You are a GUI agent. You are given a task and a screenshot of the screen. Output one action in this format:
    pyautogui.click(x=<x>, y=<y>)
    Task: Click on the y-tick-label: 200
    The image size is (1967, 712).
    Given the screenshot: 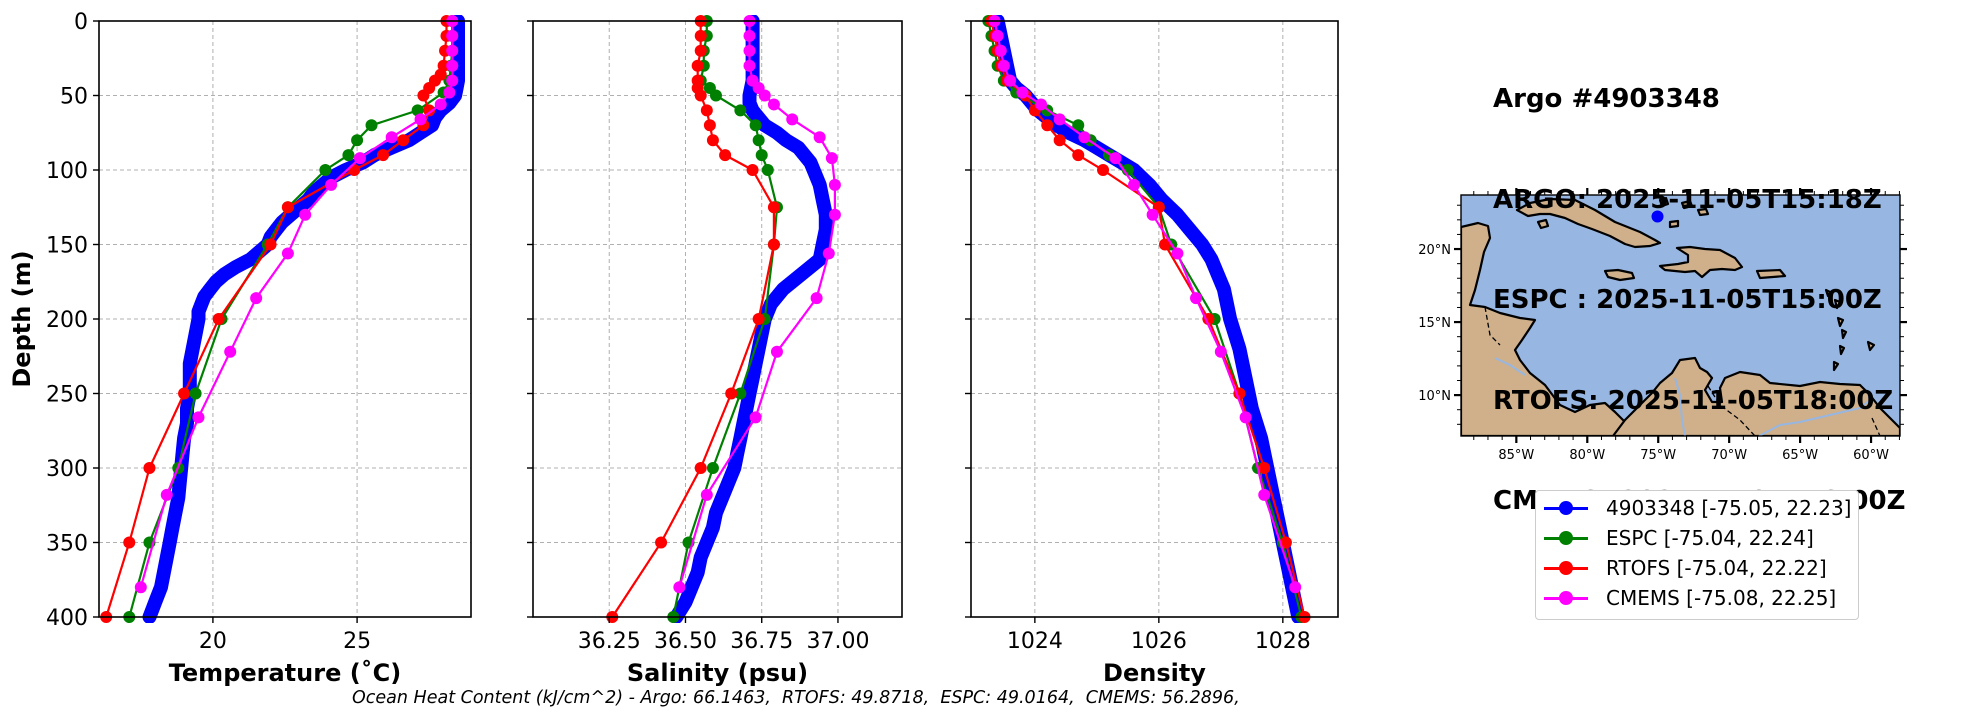 What is the action you would take?
    pyautogui.click(x=67, y=320)
    